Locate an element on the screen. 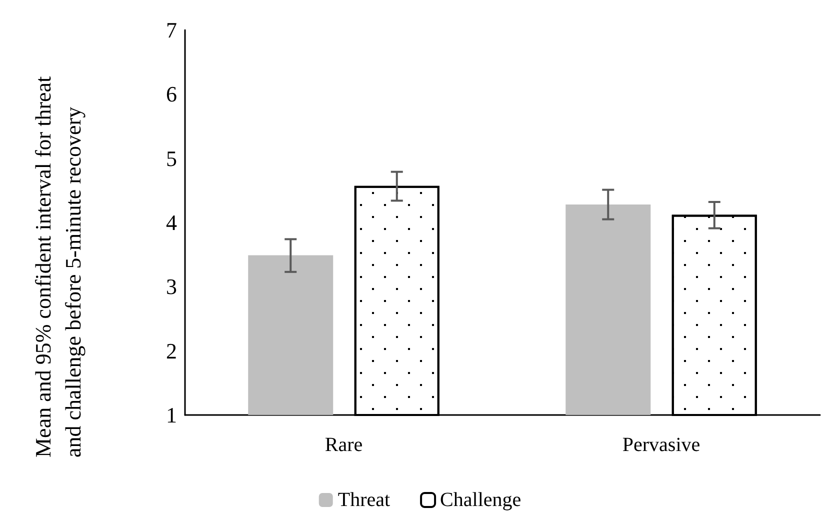 The height and width of the screenshot is (515, 840). x-tick-label: Pervasive is located at coordinates (661, 445).